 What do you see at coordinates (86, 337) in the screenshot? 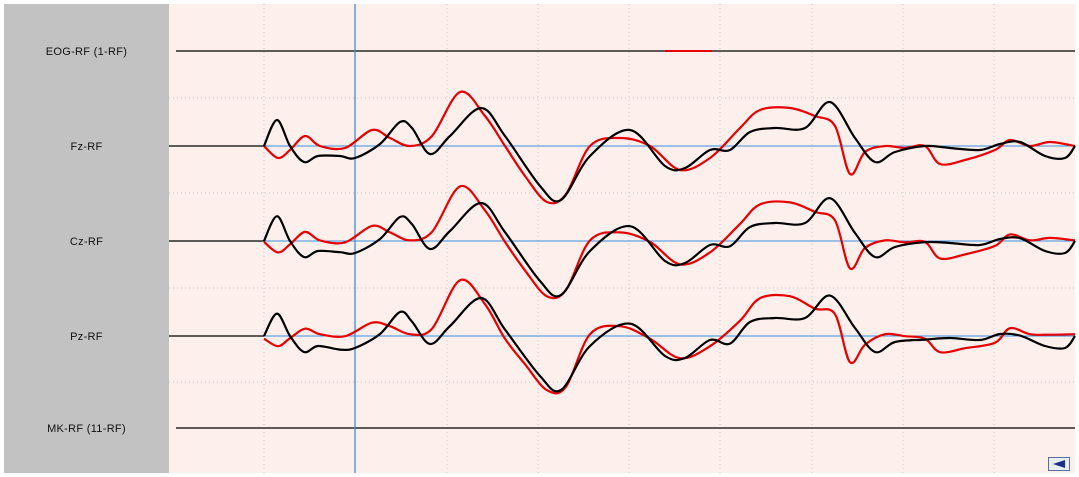
I see `channel-label-pz: Pz-RF` at bounding box center [86, 337].